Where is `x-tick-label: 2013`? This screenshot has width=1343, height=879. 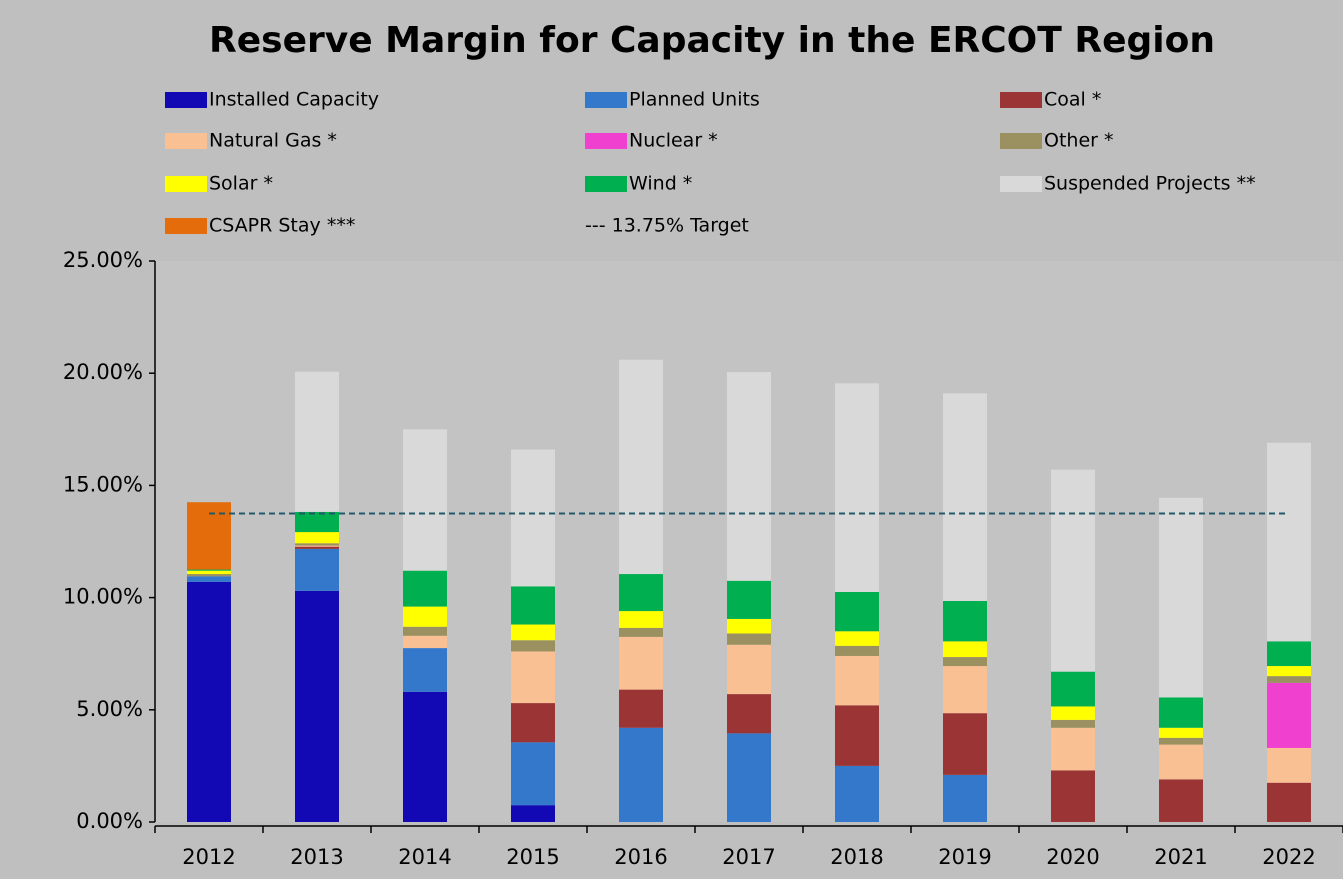 x-tick-label: 2013 is located at coordinates (316, 857).